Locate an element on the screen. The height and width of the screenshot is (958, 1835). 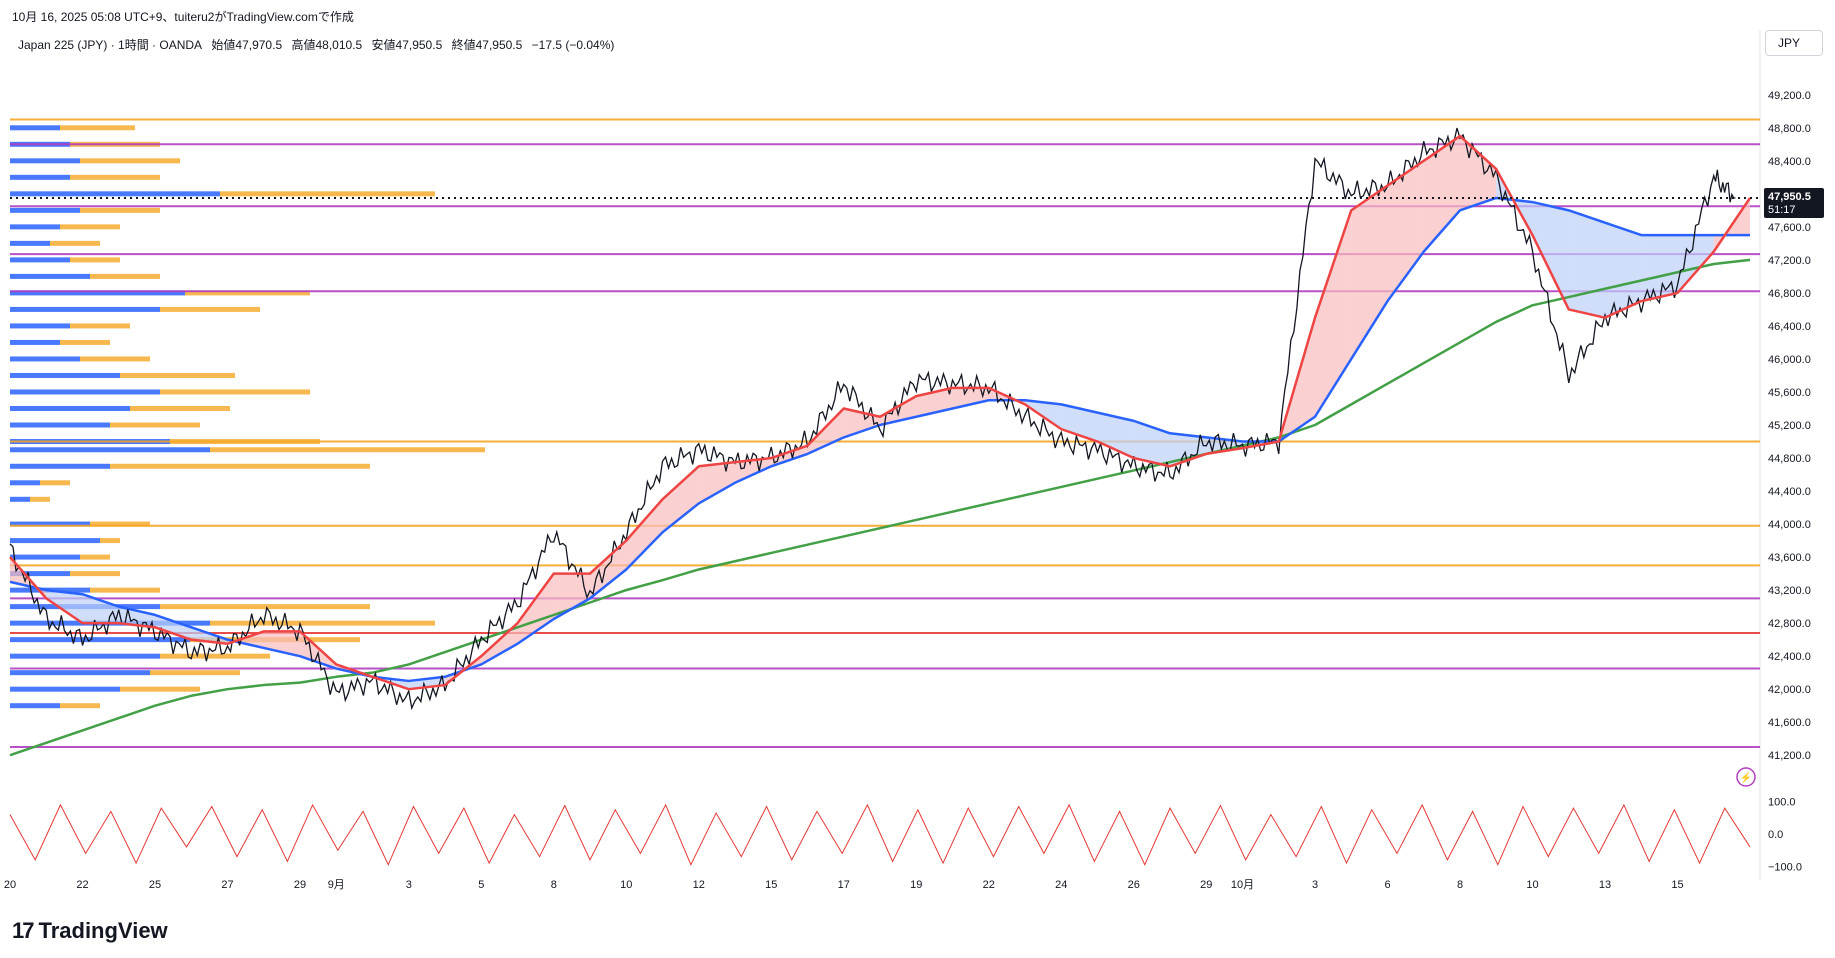
y-tick-label: 48,800.0 is located at coordinates (1789, 129).